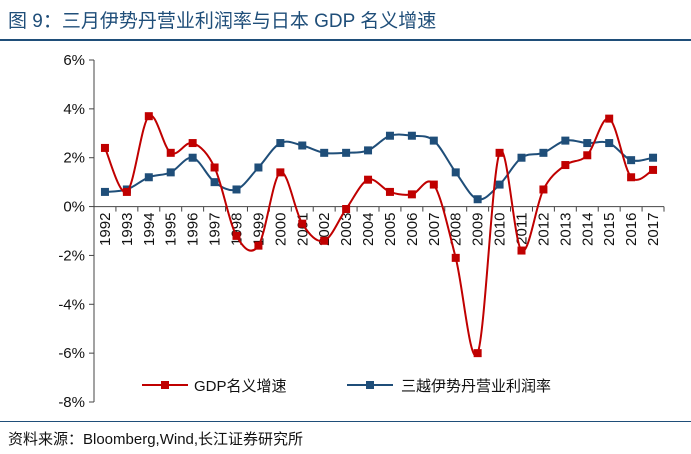 This screenshot has width=691, height=454. I want to click on x-tick-label: 1994, so click(149, 229).